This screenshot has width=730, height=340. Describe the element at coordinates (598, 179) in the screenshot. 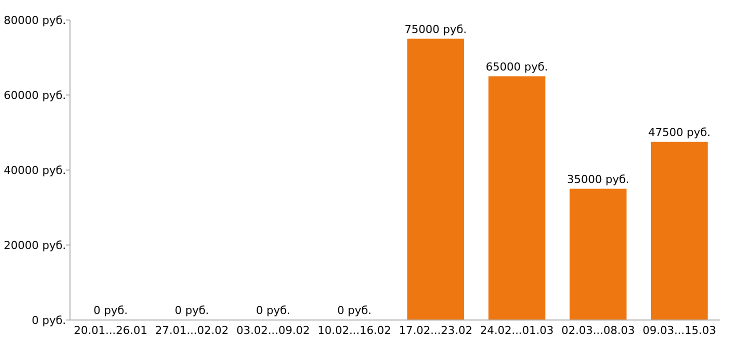

I see `data-label: 35000 руб.` at that location.